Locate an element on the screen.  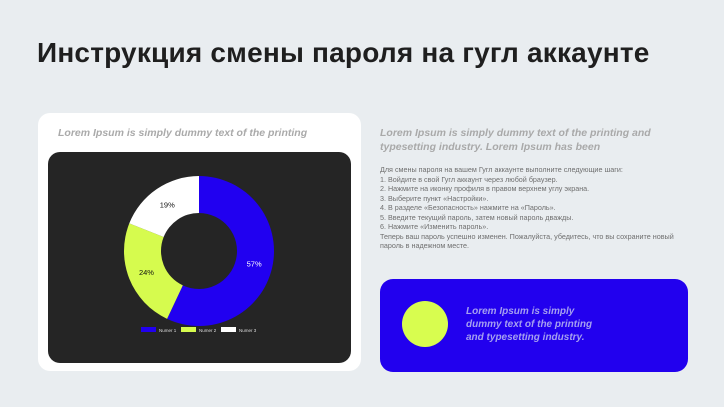
donut-chart: 57% 24% 19% Numer 1 Numer 2 Numer 3 is located at coordinates (198, 254).